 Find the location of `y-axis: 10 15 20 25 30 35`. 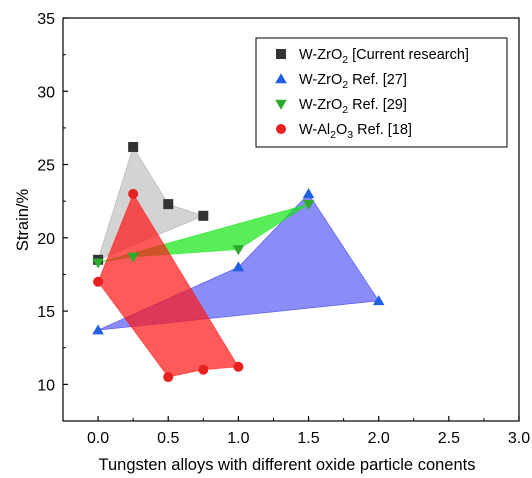

y-axis: 10 15 20 25 30 35 is located at coordinates (52, 202).